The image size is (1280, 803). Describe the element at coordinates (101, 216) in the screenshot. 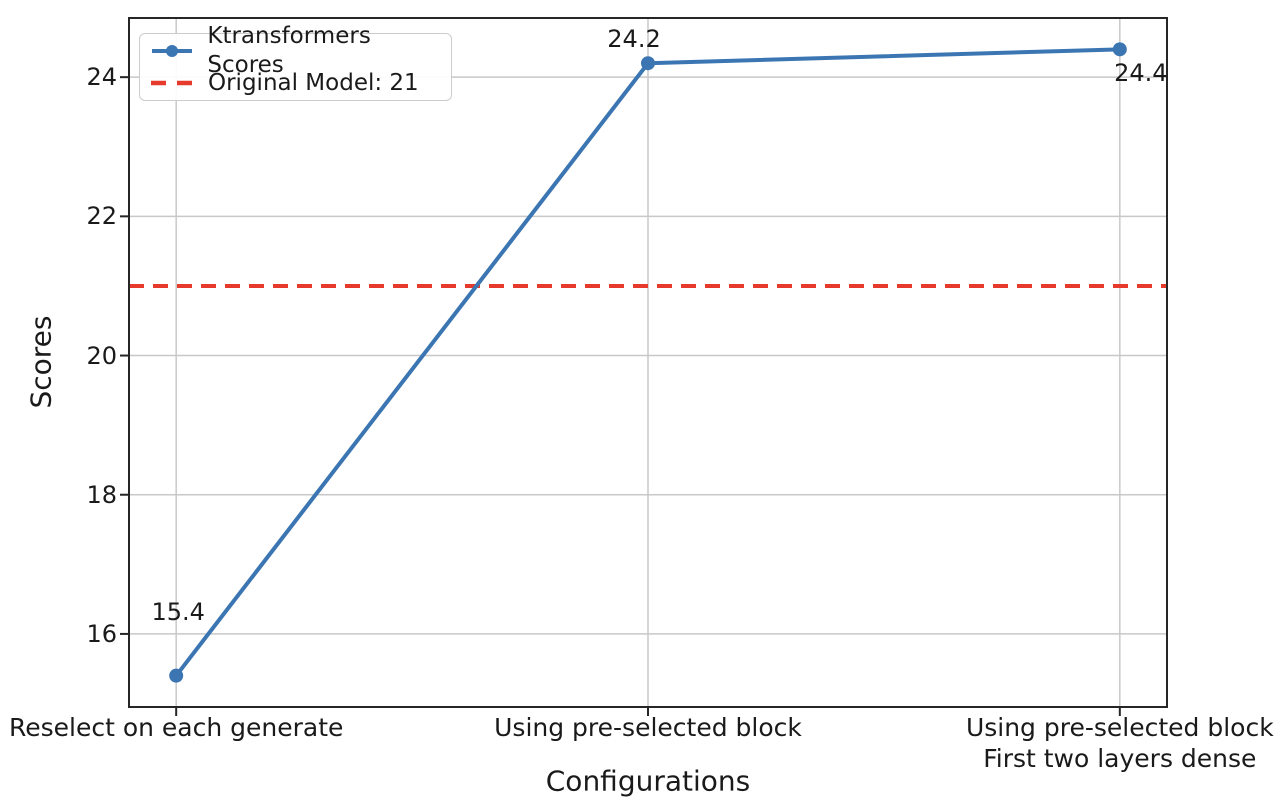

I see `y-tick-label: 22` at that location.